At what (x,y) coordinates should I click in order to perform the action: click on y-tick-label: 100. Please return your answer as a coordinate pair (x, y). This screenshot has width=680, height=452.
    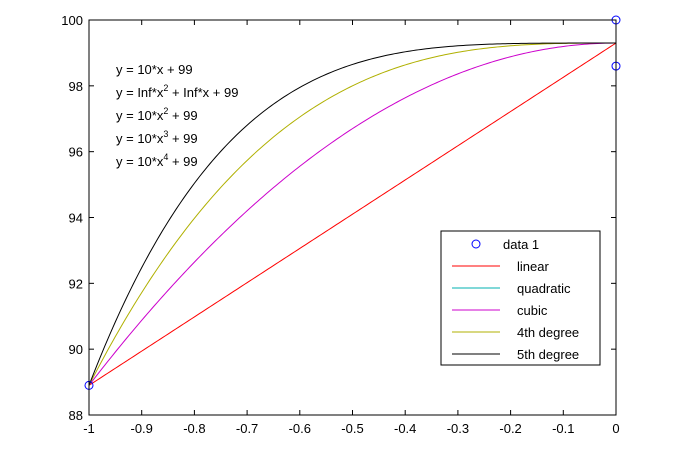
    Looking at the image, I should click on (72, 20).